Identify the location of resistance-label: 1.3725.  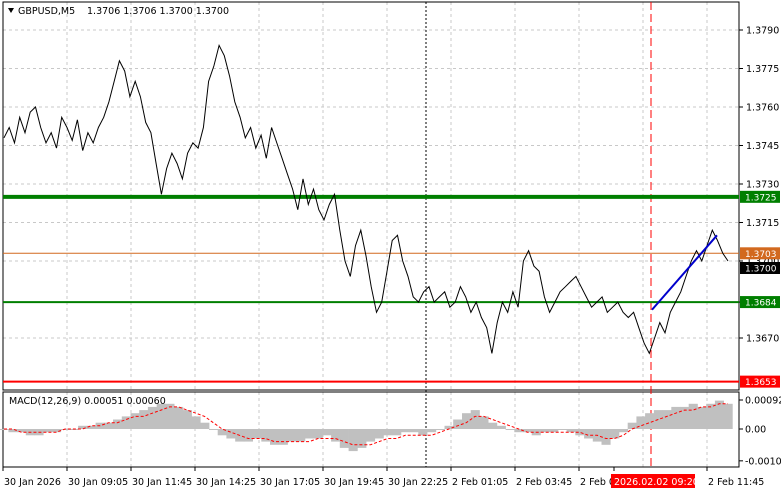
(761, 198).